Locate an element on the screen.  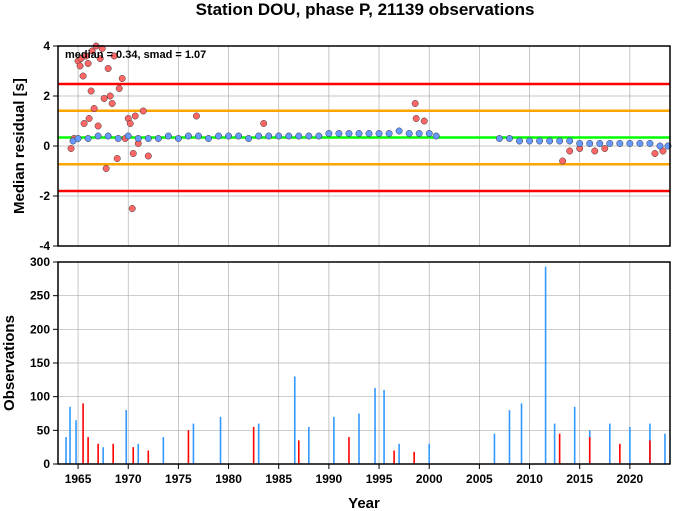
chart-title: Station DOU, phase P, 21139 observations is located at coordinates (365, 9).